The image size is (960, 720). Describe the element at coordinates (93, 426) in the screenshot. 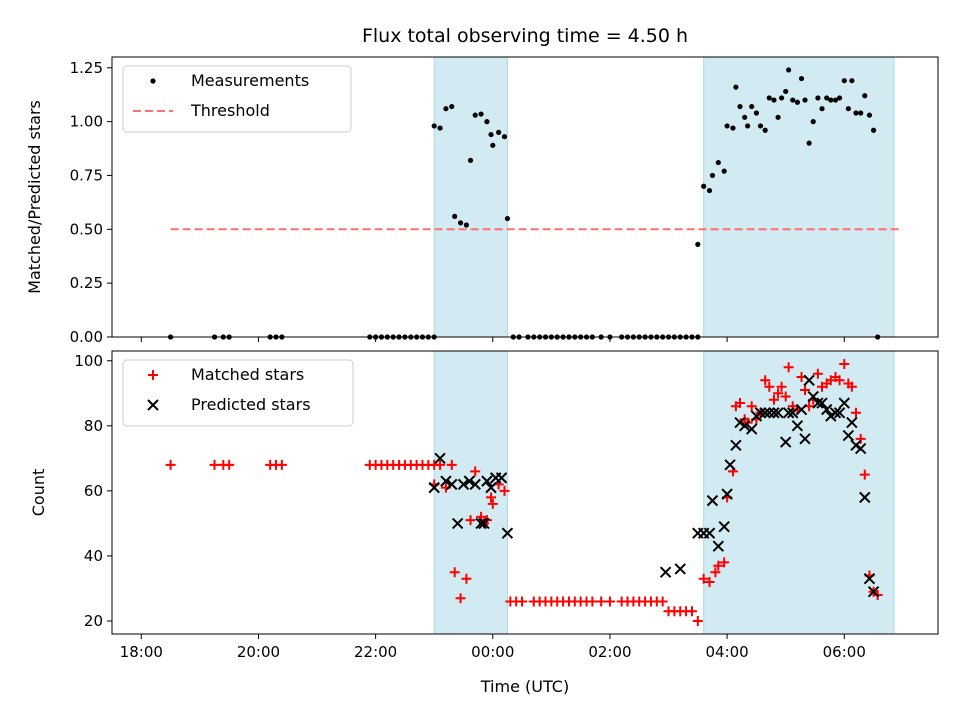

I see `y-tick-label: 80` at that location.